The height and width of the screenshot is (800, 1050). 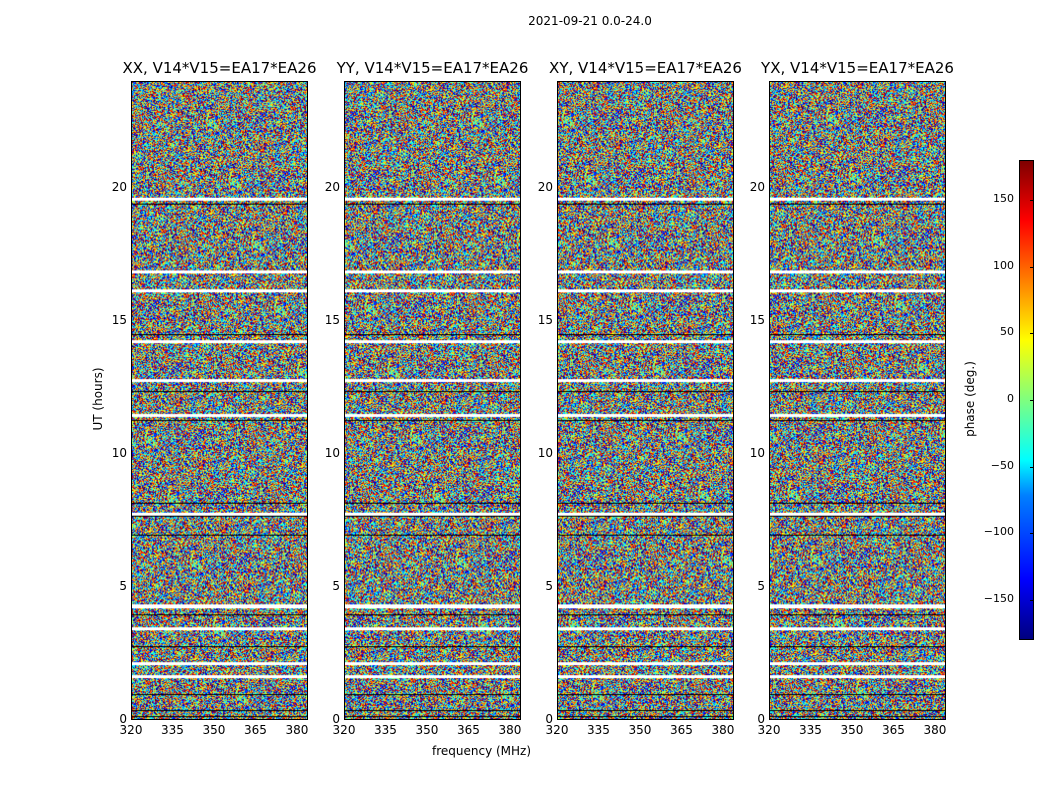 I want to click on colorbar-tick-label: −50, so click(x=1002, y=465).